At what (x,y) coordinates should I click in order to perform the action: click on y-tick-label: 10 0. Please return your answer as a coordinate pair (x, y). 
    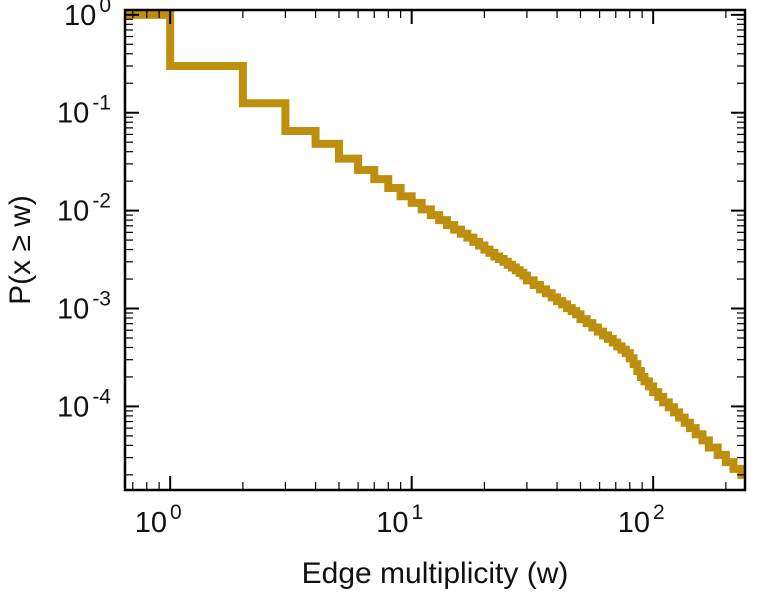
    Looking at the image, I should click on (87, 16).